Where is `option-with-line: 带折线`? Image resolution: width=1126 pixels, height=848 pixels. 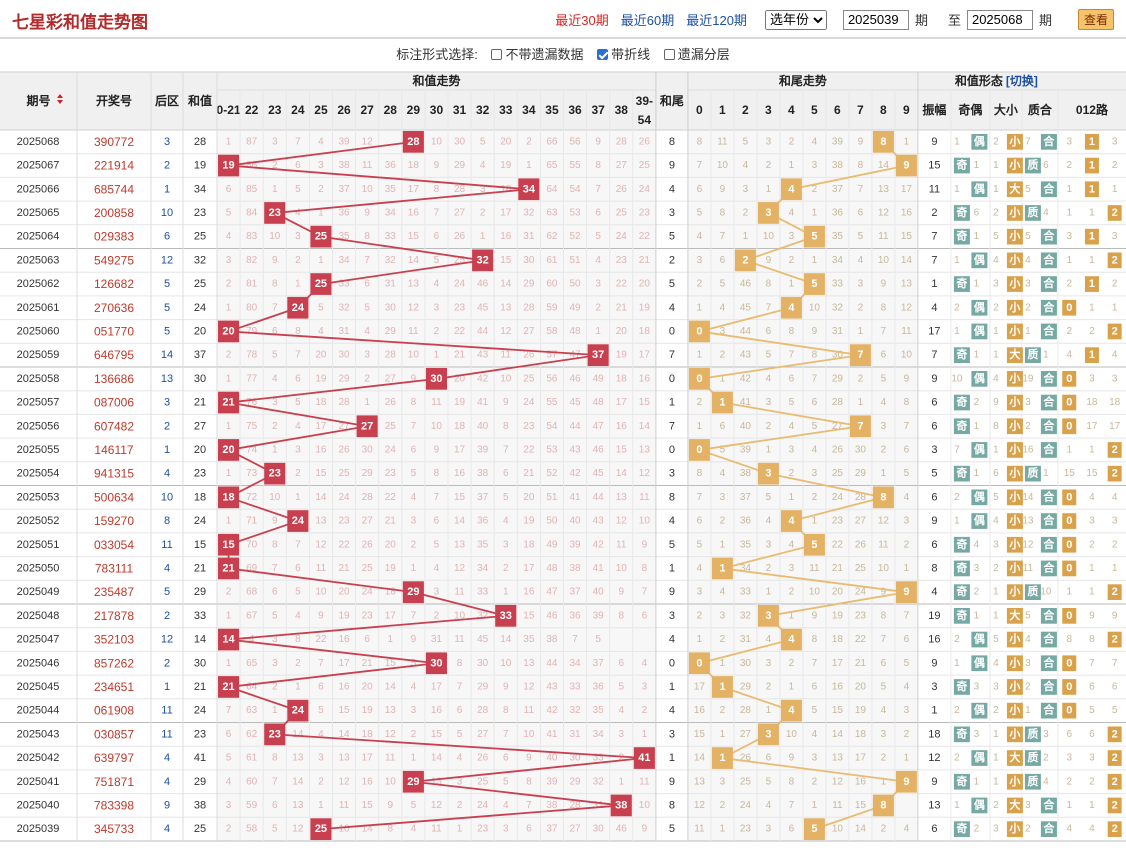 option-with-line: 带折线 is located at coordinates (623, 54).